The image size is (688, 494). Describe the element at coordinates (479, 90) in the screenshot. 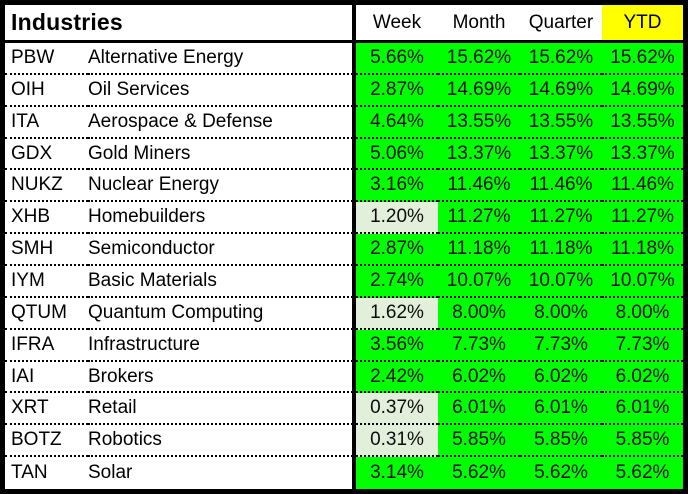

I see `month-value-cell: 14.69%` at that location.